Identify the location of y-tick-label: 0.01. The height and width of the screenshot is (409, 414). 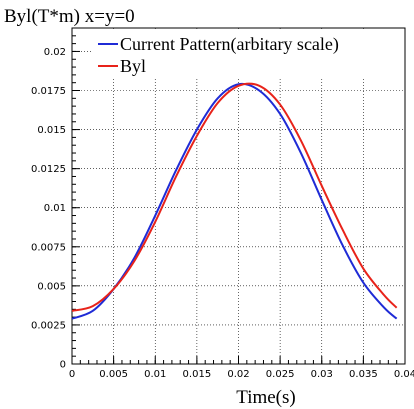
(55, 208).